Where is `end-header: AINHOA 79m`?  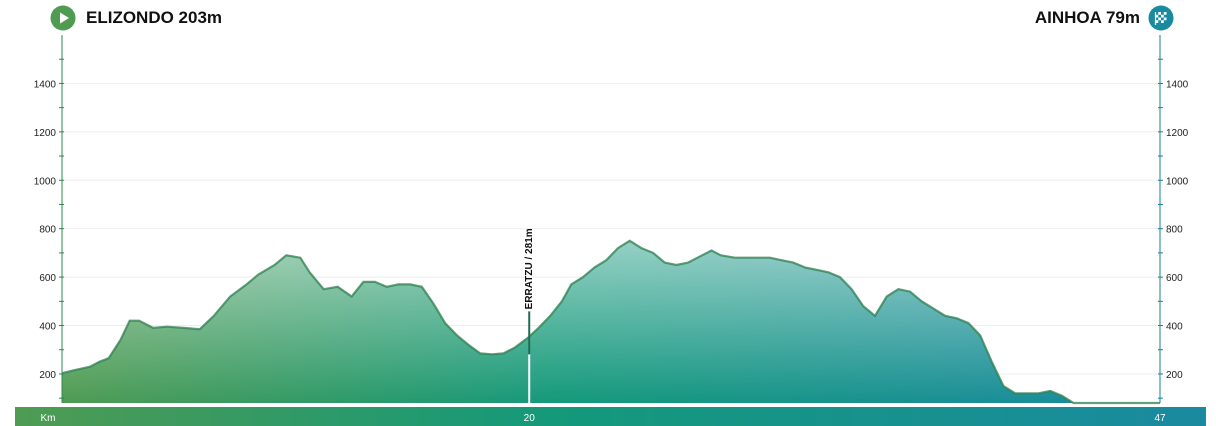 end-header: AINHOA 79m is located at coordinates (1104, 18).